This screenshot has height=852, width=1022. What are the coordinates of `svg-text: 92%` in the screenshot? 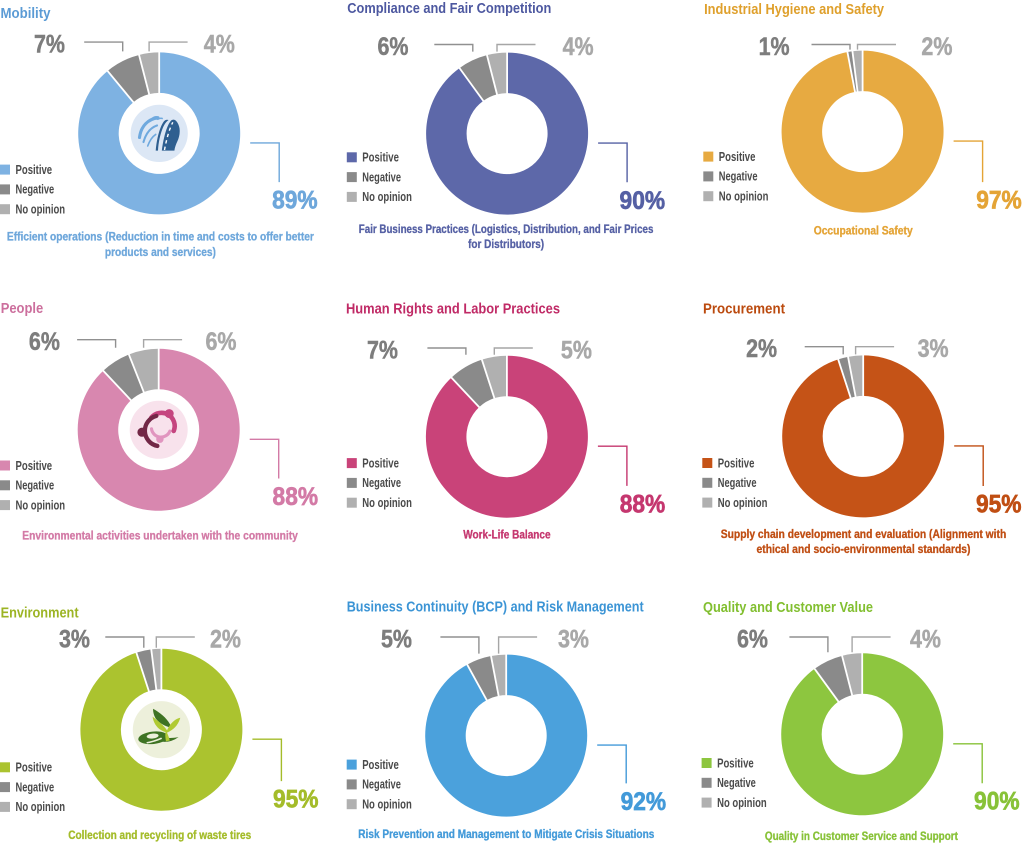 It's located at (644, 802).